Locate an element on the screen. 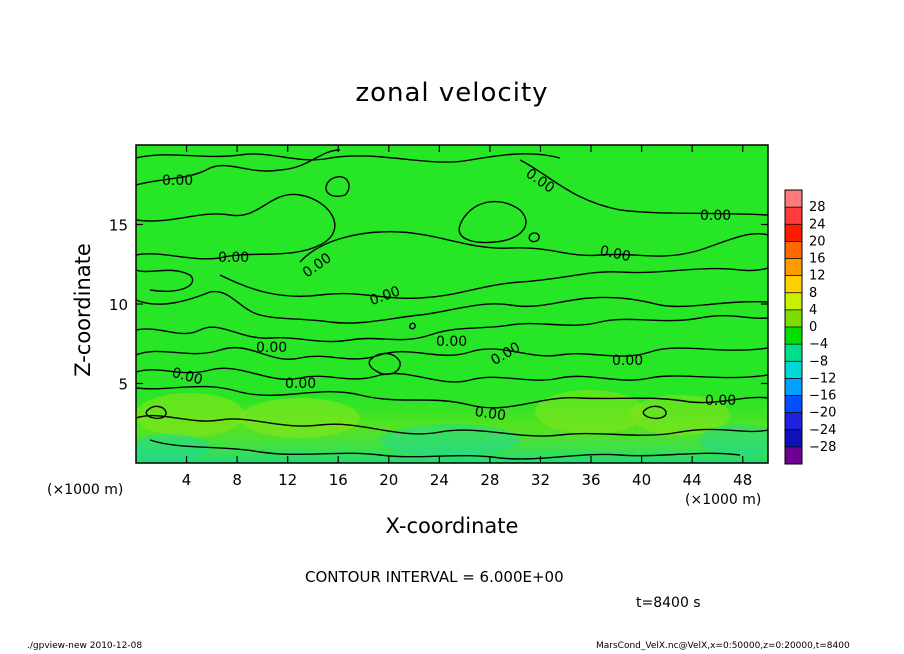 The width and height of the screenshot is (904, 654). colorbar-label: 0 is located at coordinates (813, 327).